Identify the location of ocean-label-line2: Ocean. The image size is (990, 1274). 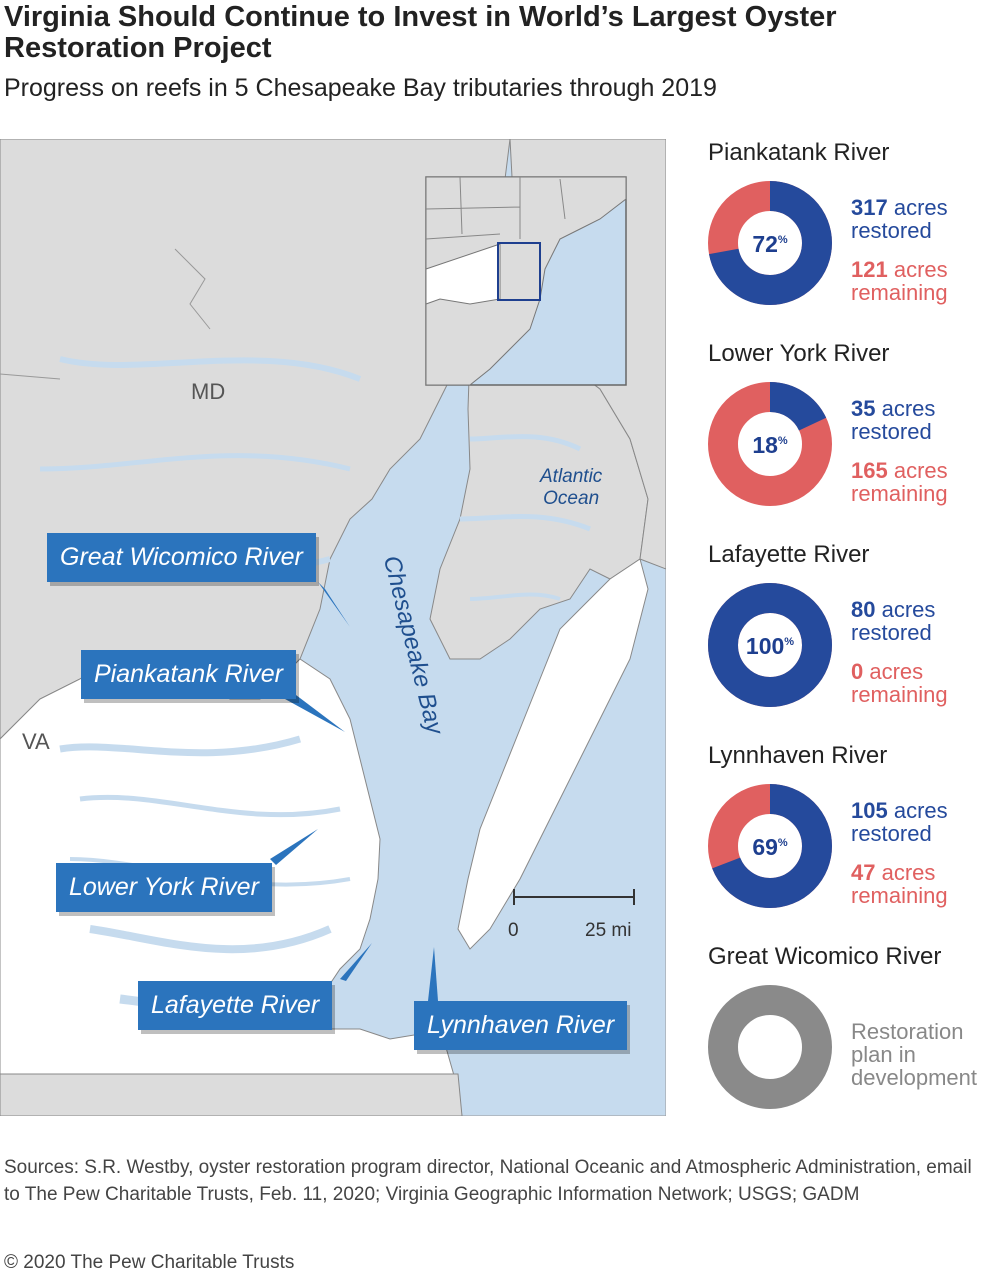
(571, 498).